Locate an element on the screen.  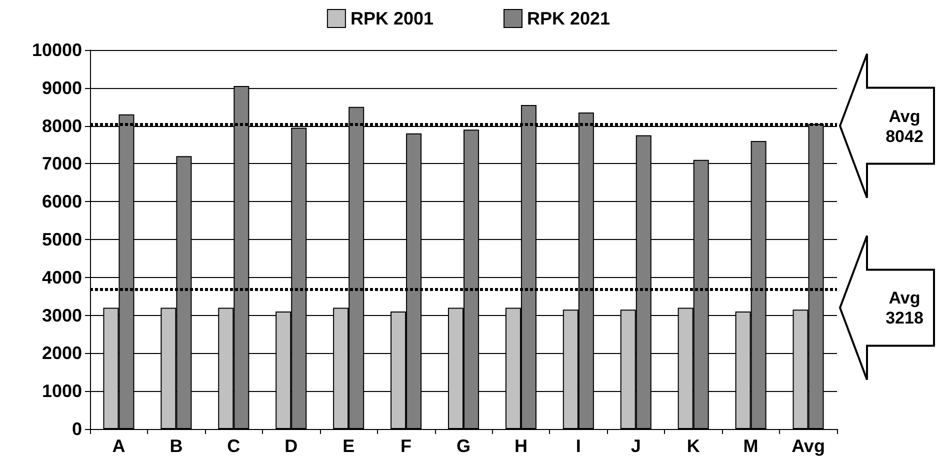
y-tick-label: 5000 is located at coordinates (62, 240).